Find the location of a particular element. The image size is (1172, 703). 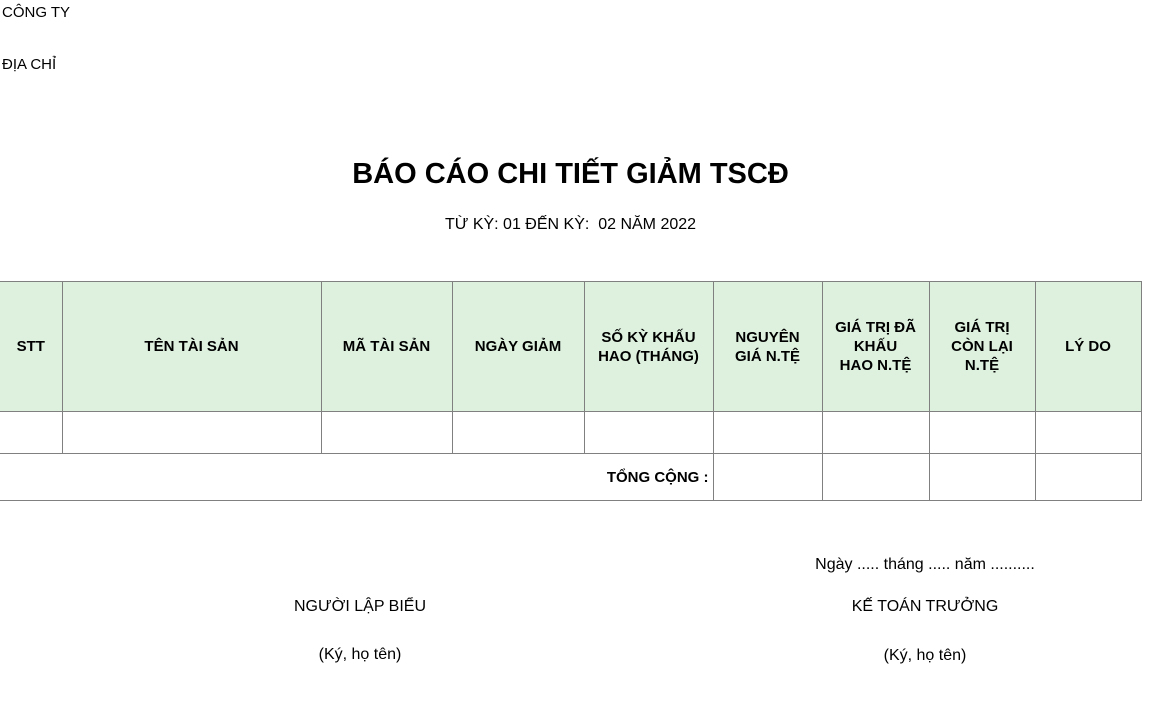

column-header-ngay-giam: NGÀY GIẢM is located at coordinates (518, 346).